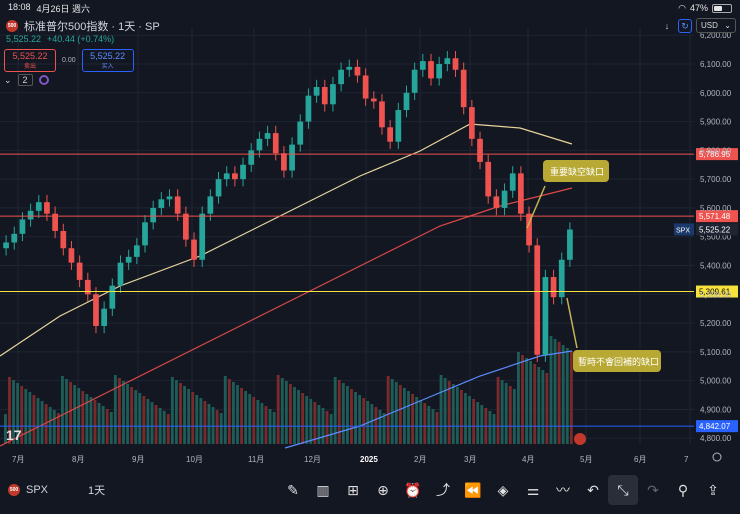 The width and height of the screenshot is (740, 514). Describe the element at coordinates (667, 26) in the screenshot. I see `arrow-down-icon: ↓` at that location.